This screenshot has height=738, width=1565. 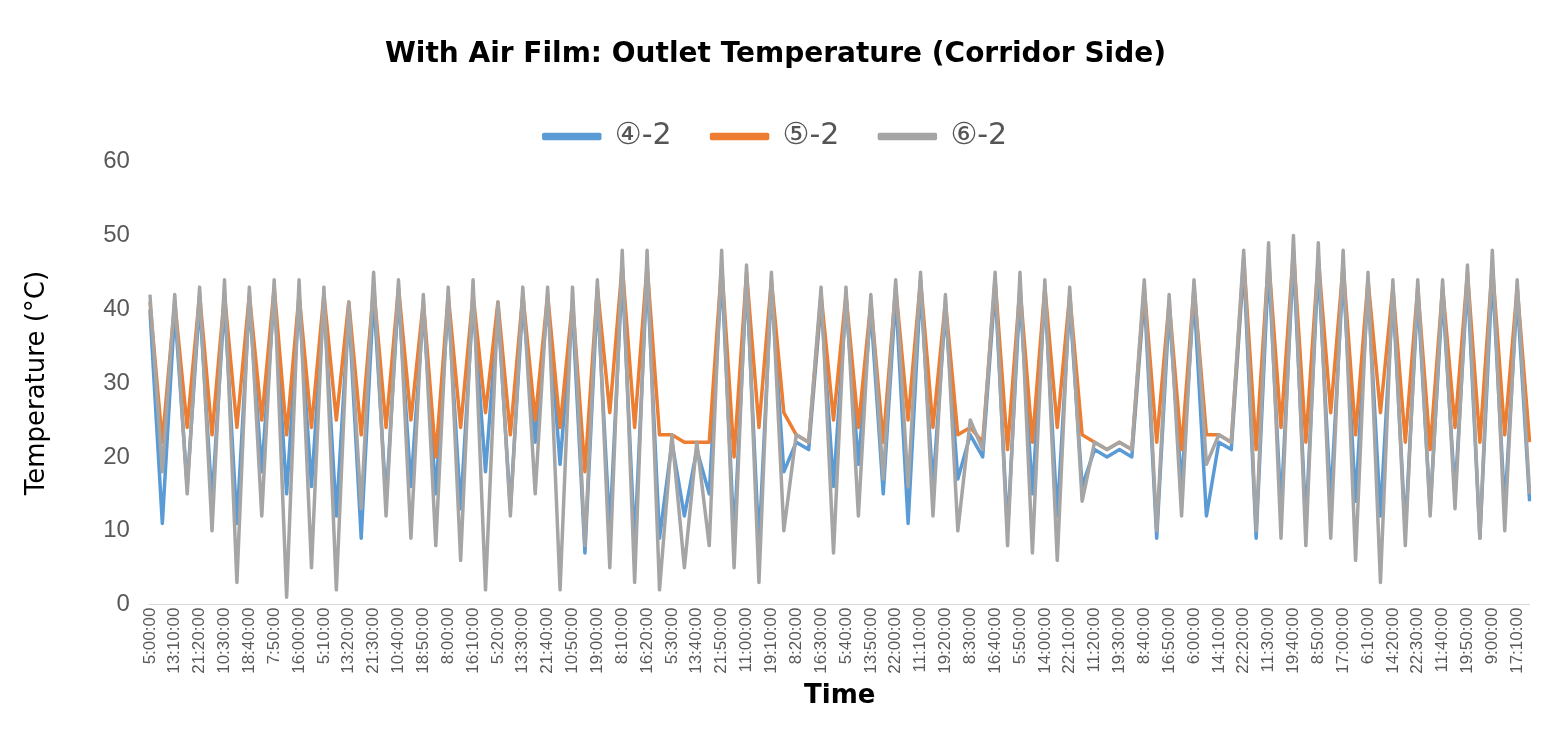 I want to click on x-tick-label: 6:10:00, so click(x=1367, y=636).